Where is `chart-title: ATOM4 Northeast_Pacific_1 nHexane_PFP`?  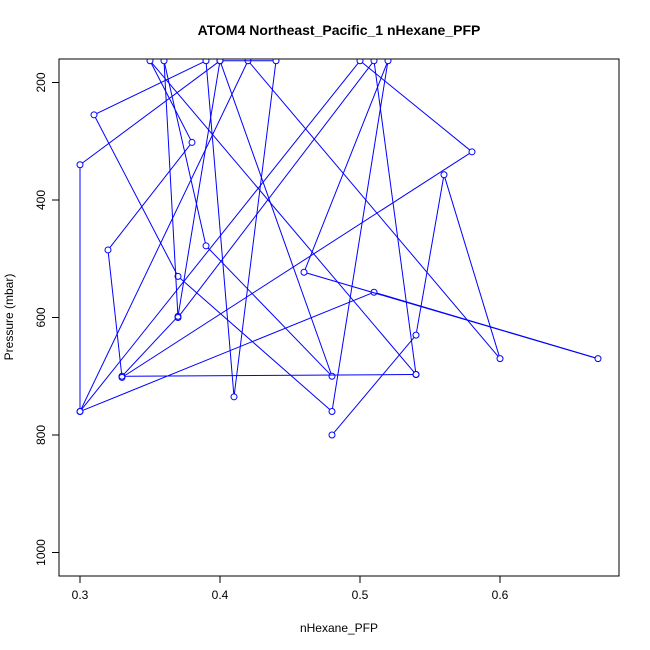 chart-title: ATOM4 Northeast_Pacific_1 nHexane_PFP is located at coordinates (339, 30).